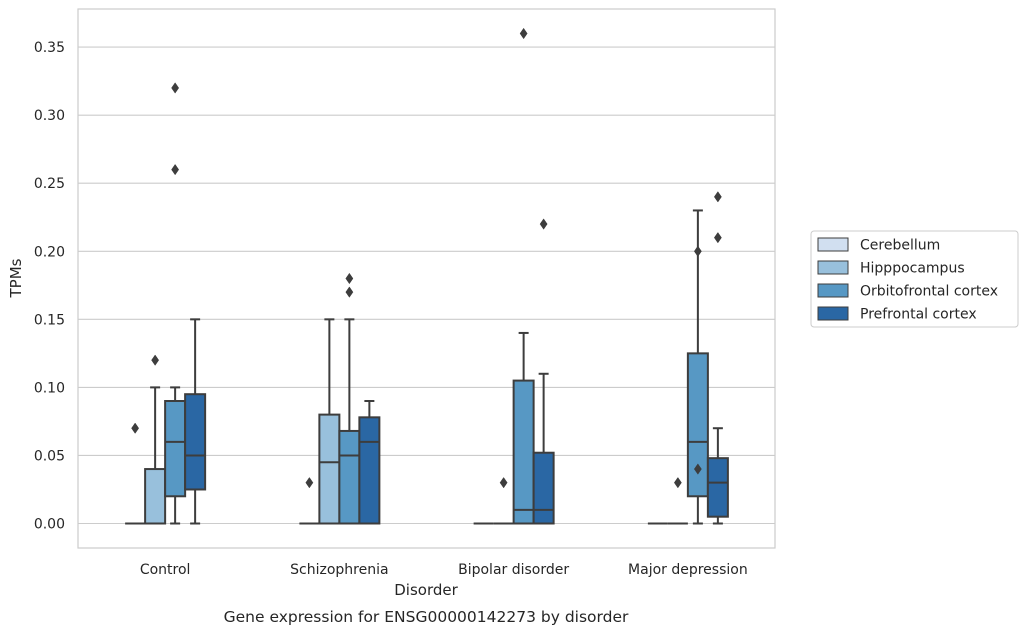  I want to click on y-tick-label: 0.35, so click(49, 48).